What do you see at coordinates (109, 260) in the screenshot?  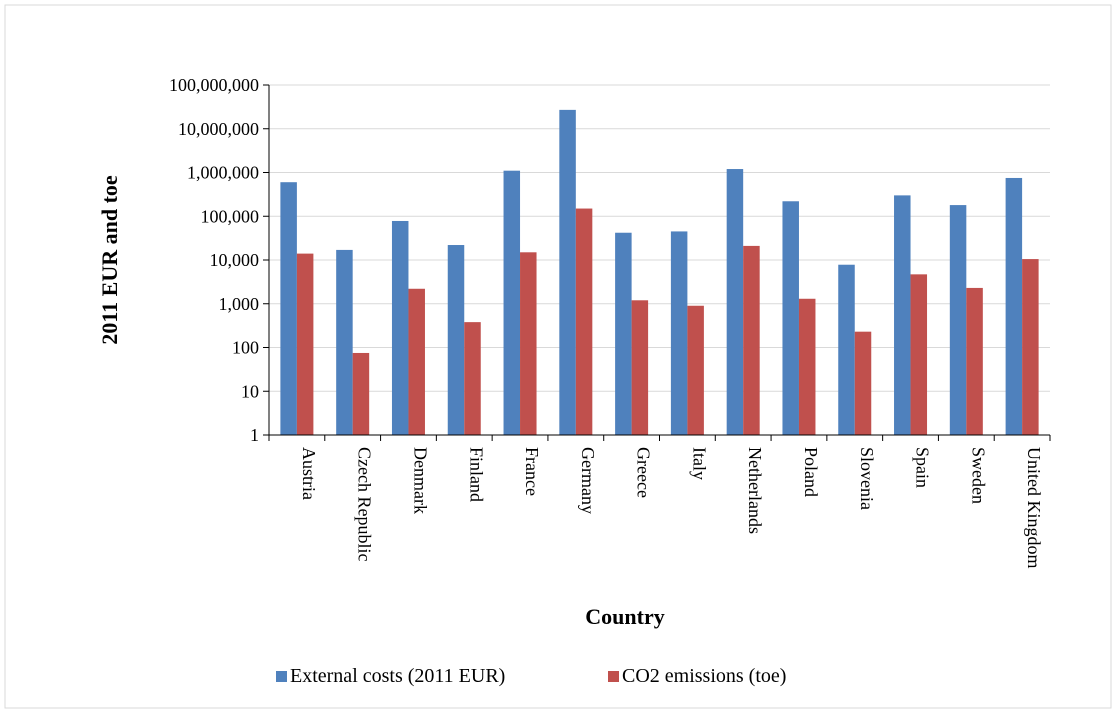 I see `y-axis-title: 2011 EUR and toe` at bounding box center [109, 260].